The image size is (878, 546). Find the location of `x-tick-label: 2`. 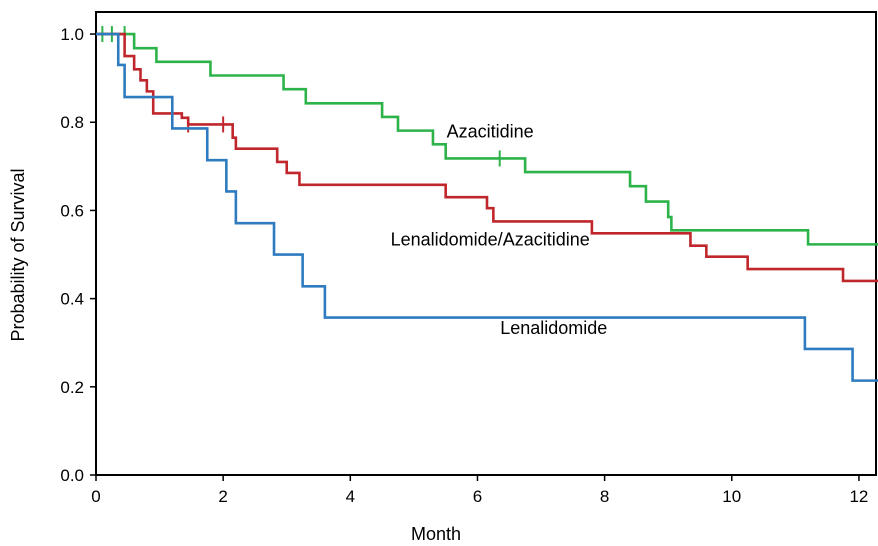

x-tick-label: 2 is located at coordinates (222, 496).